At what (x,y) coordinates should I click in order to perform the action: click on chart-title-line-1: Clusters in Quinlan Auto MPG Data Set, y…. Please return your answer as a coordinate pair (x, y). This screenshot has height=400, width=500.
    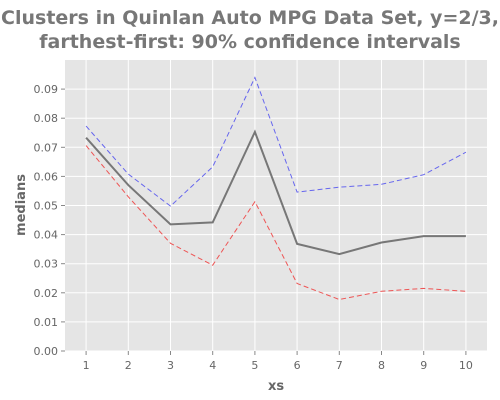
    Looking at the image, I should click on (250, 18).